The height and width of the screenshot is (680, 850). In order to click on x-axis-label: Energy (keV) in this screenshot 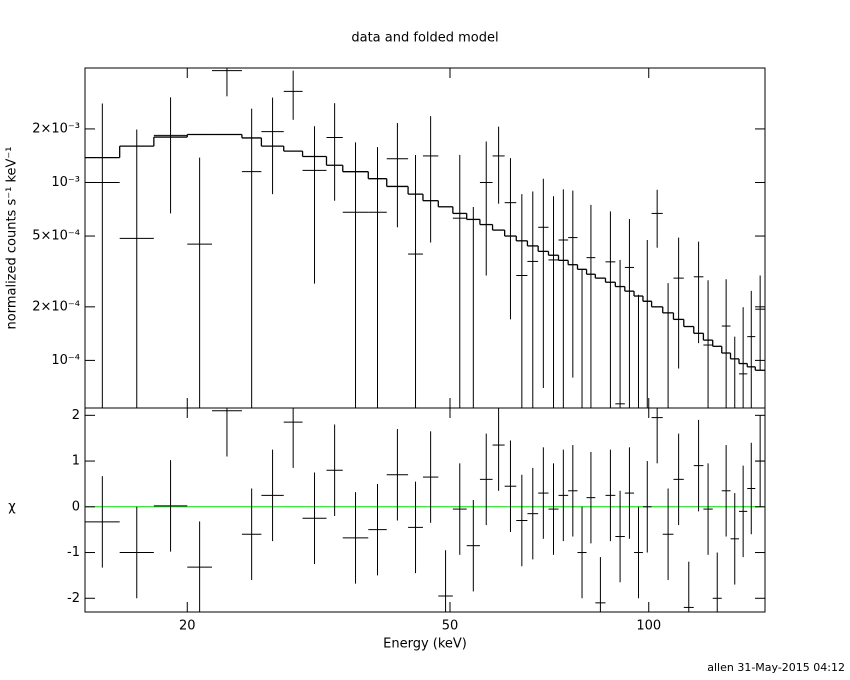, I will do `click(425, 644)`.